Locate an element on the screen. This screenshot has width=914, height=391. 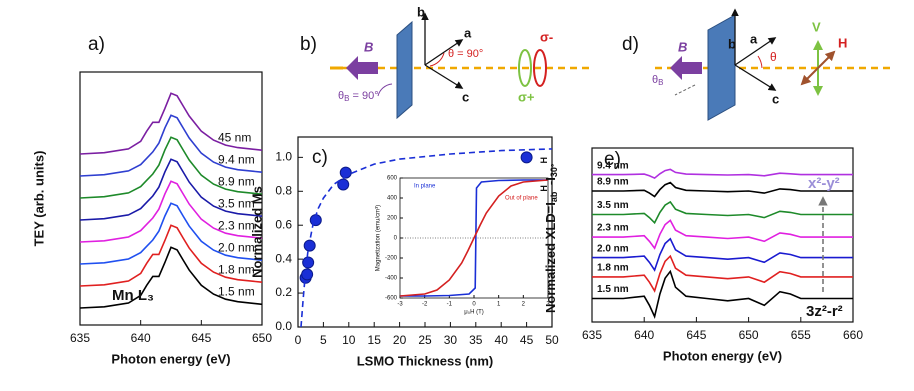
diagram-d: d) b a c B θ V H θB is located at coordinates (756, 64).